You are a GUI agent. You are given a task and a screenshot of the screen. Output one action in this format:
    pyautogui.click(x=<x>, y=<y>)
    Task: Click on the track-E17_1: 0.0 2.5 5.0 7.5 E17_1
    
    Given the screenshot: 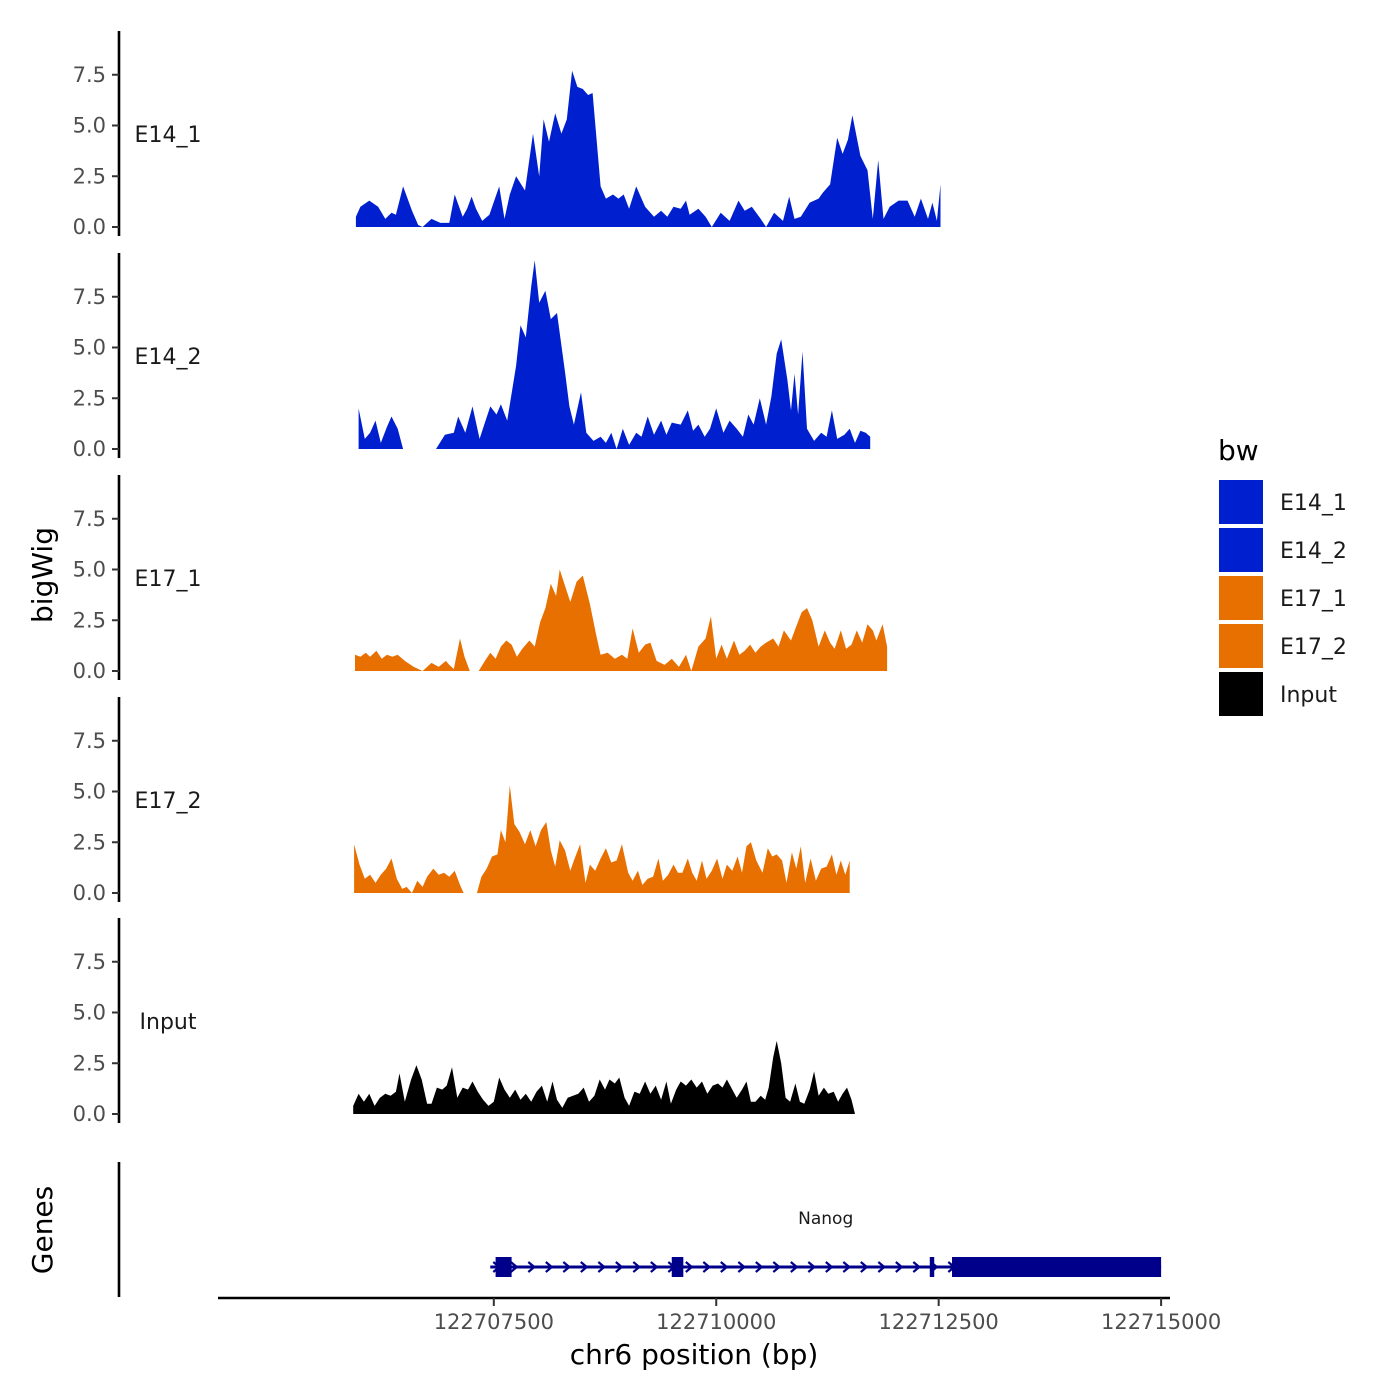 What is the action you would take?
    pyautogui.click(x=480, y=579)
    